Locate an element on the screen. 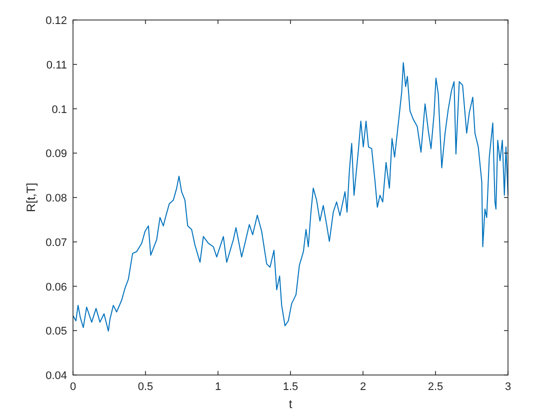 The image size is (560, 420). x-tick-label: 1.5 is located at coordinates (290, 387).